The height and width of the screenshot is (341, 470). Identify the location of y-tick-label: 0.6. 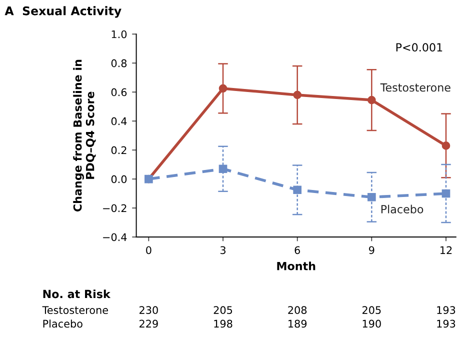
(119, 92).